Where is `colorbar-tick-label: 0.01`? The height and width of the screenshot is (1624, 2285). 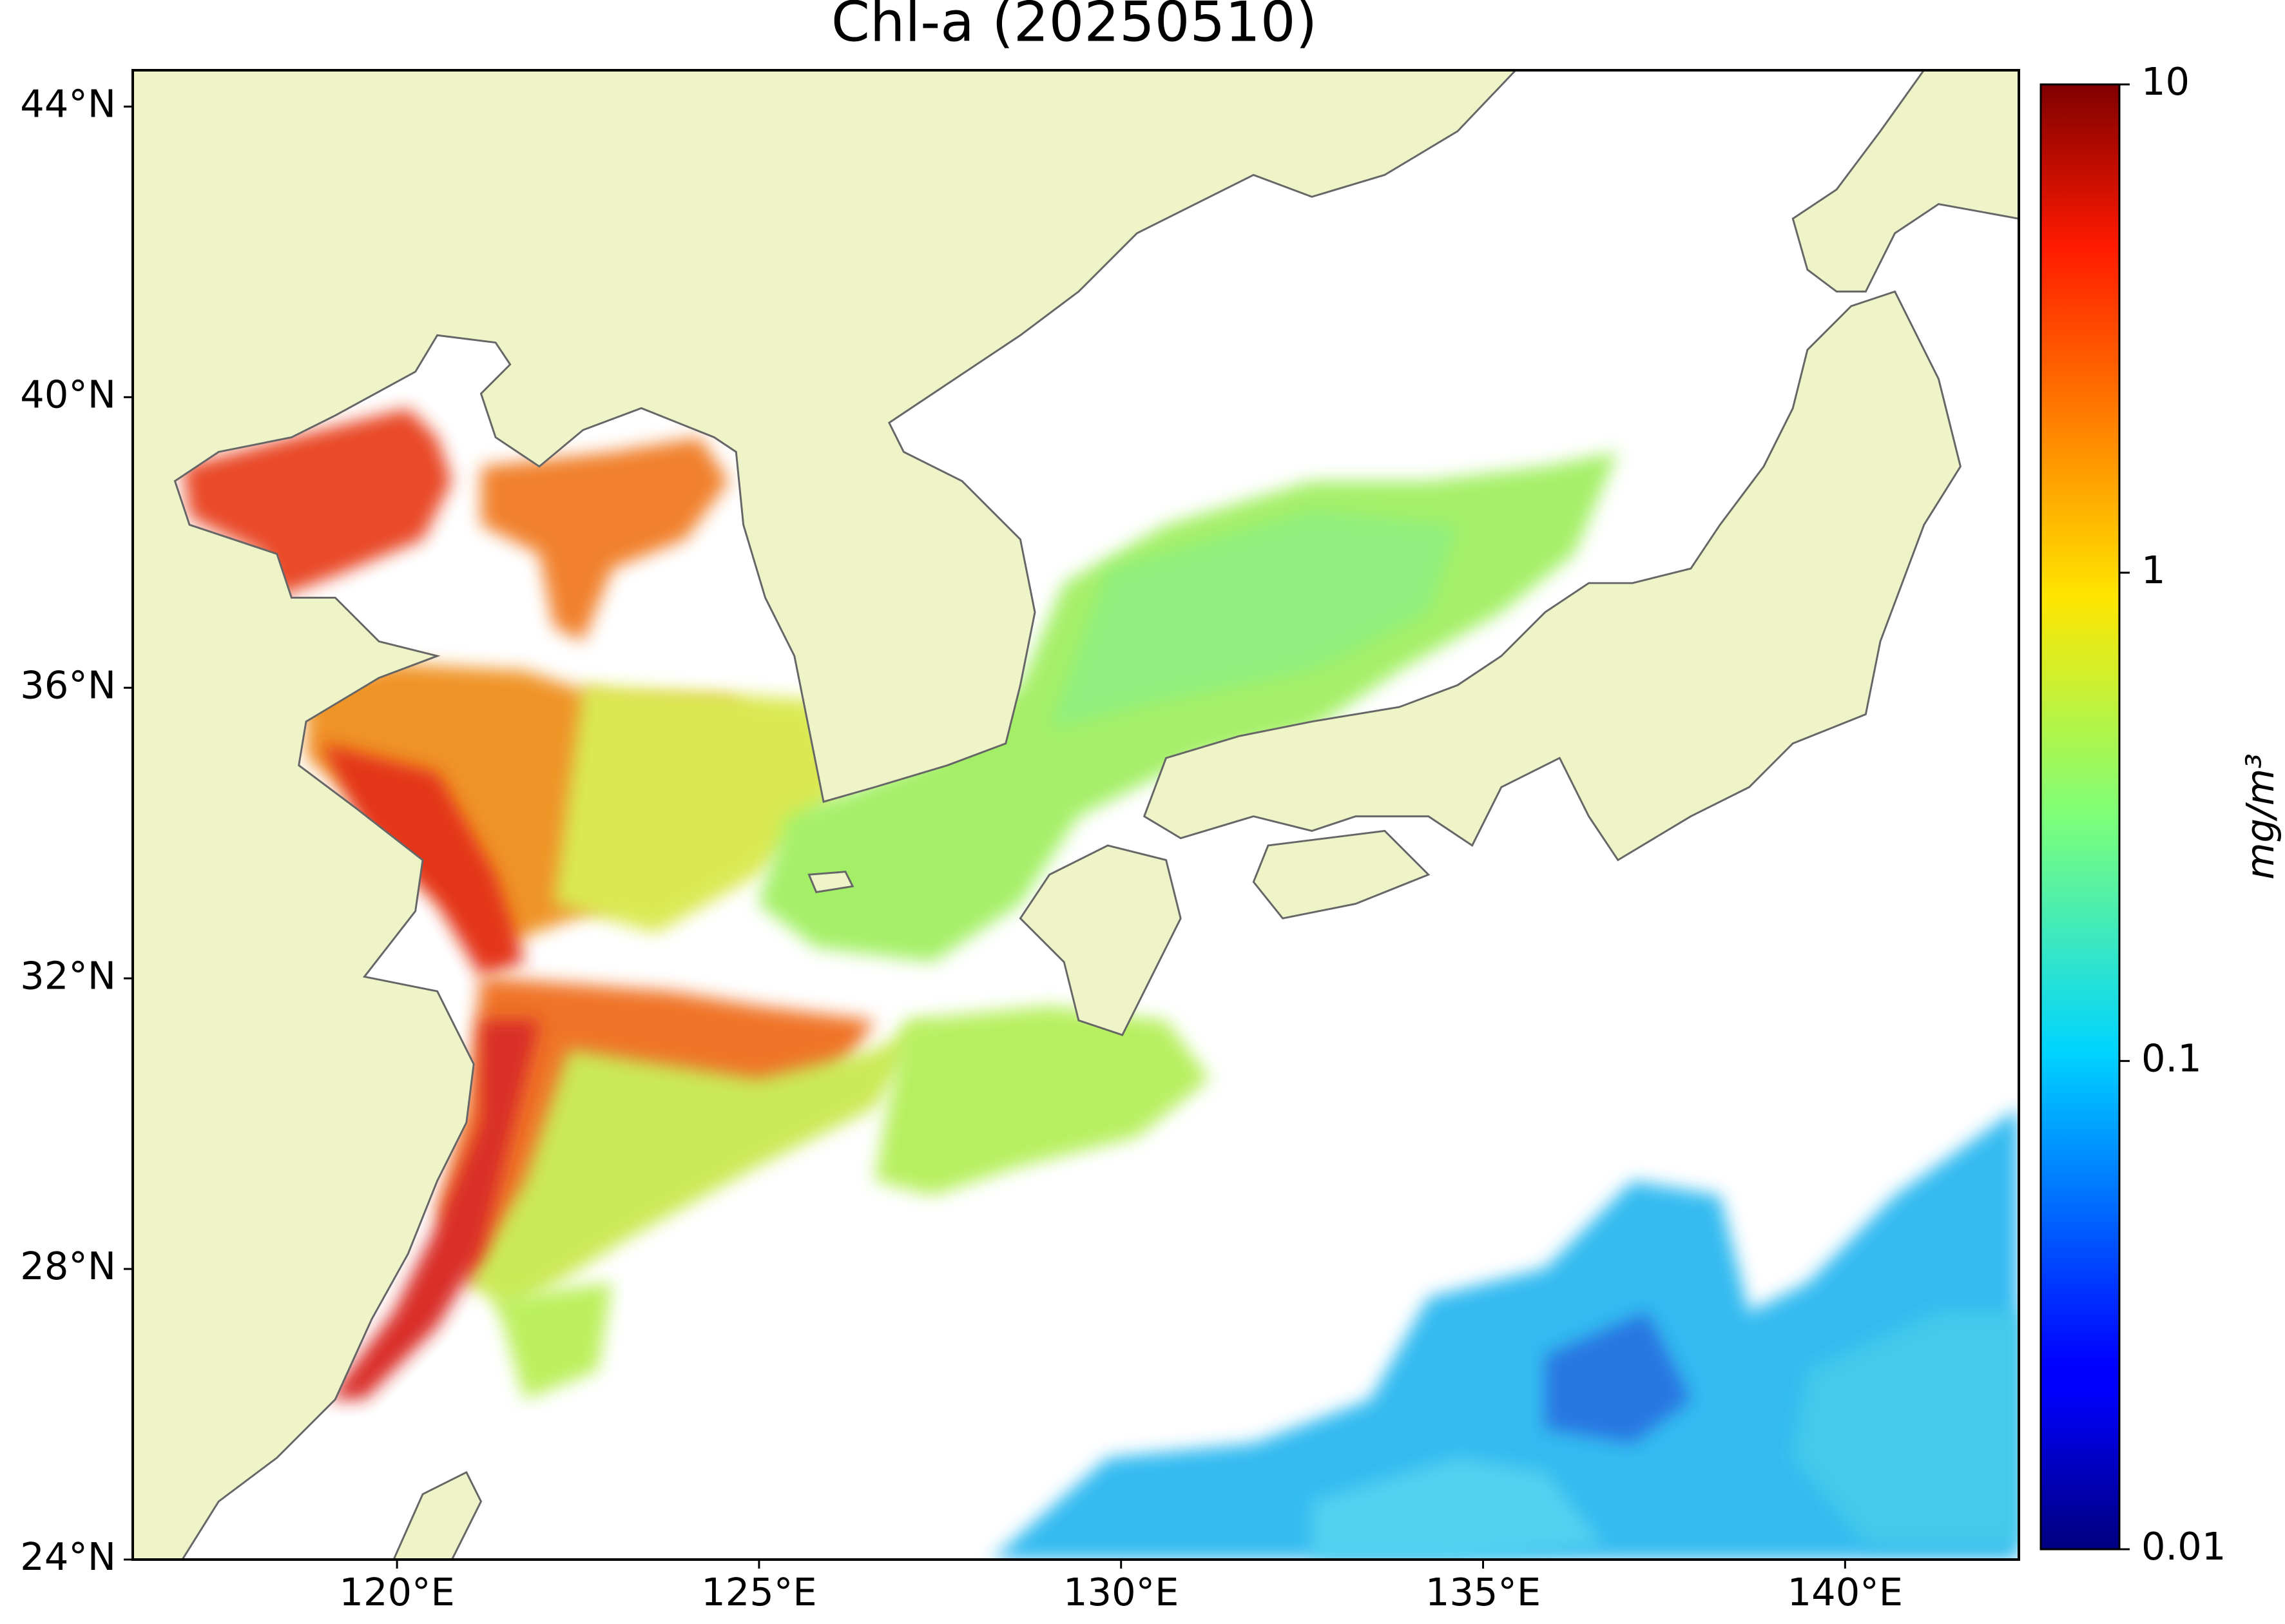 colorbar-tick-label: 0.01 is located at coordinates (2183, 1546).